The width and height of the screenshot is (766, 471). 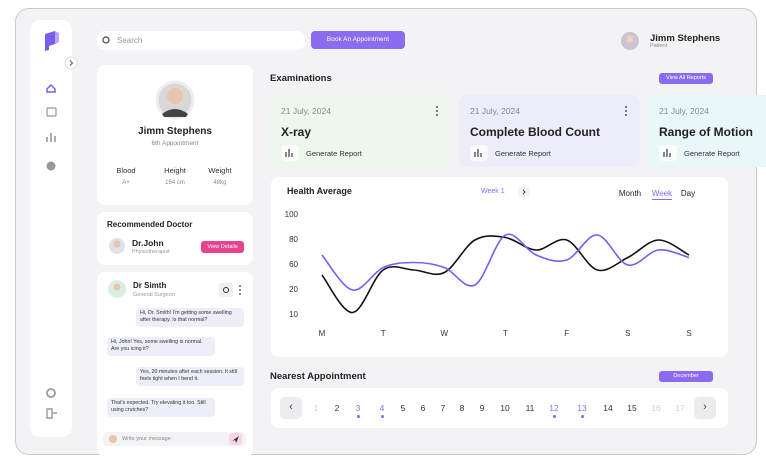 What do you see at coordinates (358, 40) in the screenshot?
I see `book-button: Book An Appointment` at bounding box center [358, 40].